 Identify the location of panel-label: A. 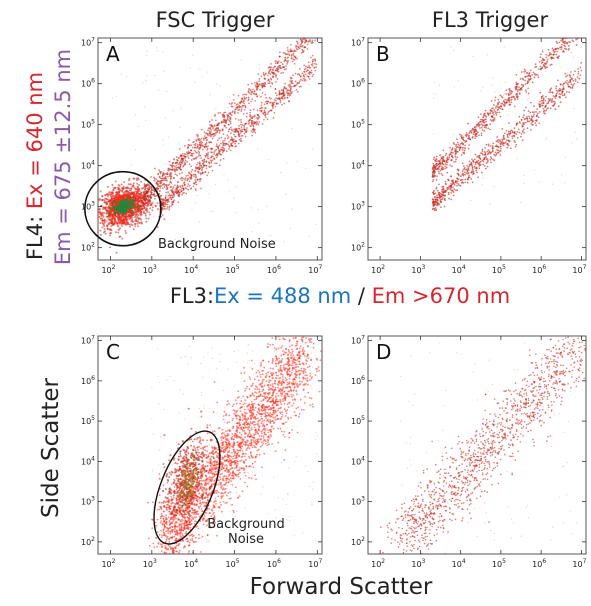
(113, 54).